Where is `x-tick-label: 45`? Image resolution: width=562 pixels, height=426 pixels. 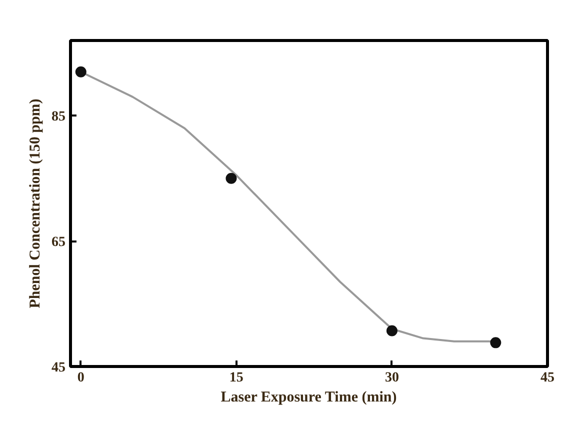
x-tick-label: 45 is located at coordinates (547, 378).